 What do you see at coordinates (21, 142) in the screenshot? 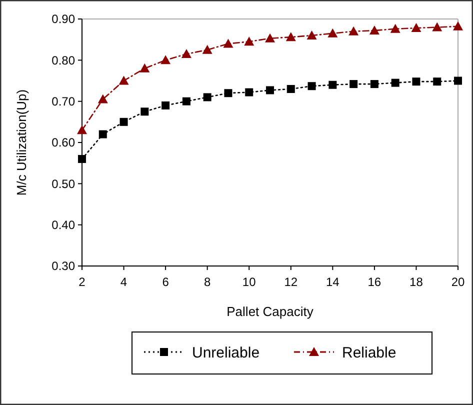
I see `y-axis-title: M/c Utilization(Up)` at bounding box center [21, 142].